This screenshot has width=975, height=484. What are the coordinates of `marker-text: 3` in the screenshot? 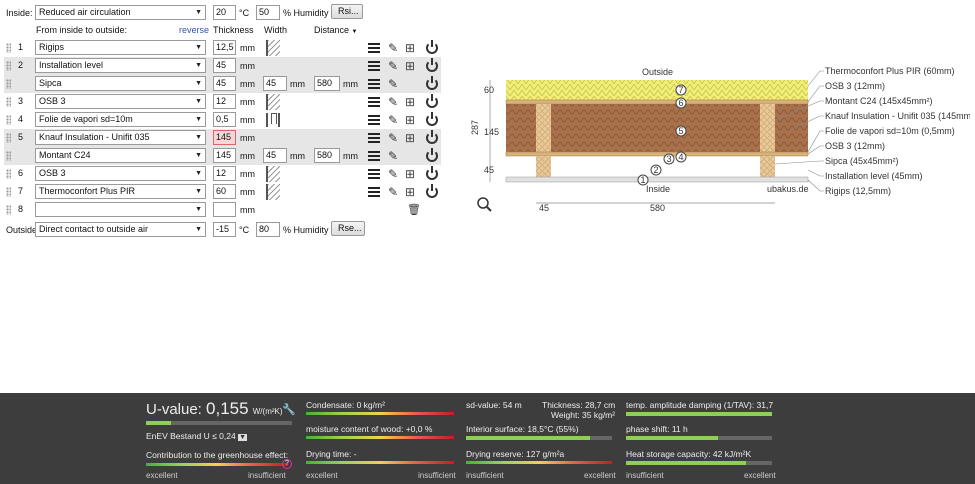 It's located at (669, 159).